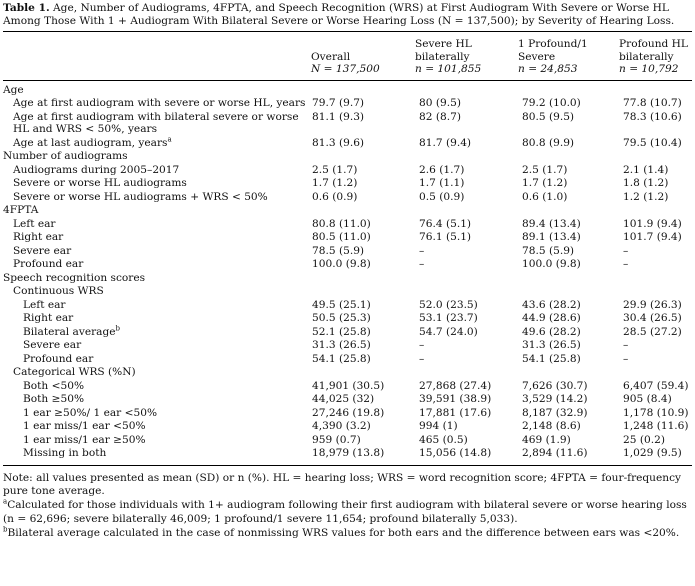 The image size is (695, 586). What do you see at coordinates (58, 291) in the screenshot?
I see `row-label-text: Continuous WRS` at bounding box center [58, 291].